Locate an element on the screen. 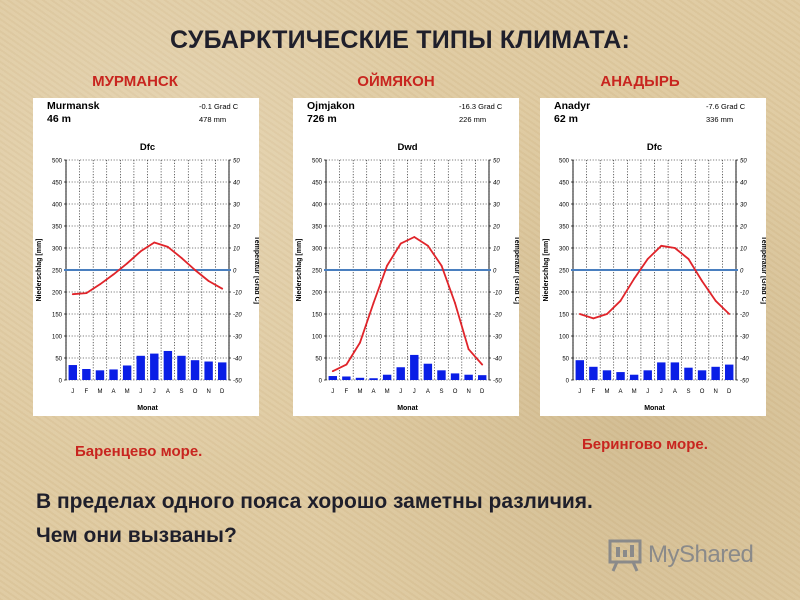  right-tick-label: 10 is located at coordinates (496, 250).